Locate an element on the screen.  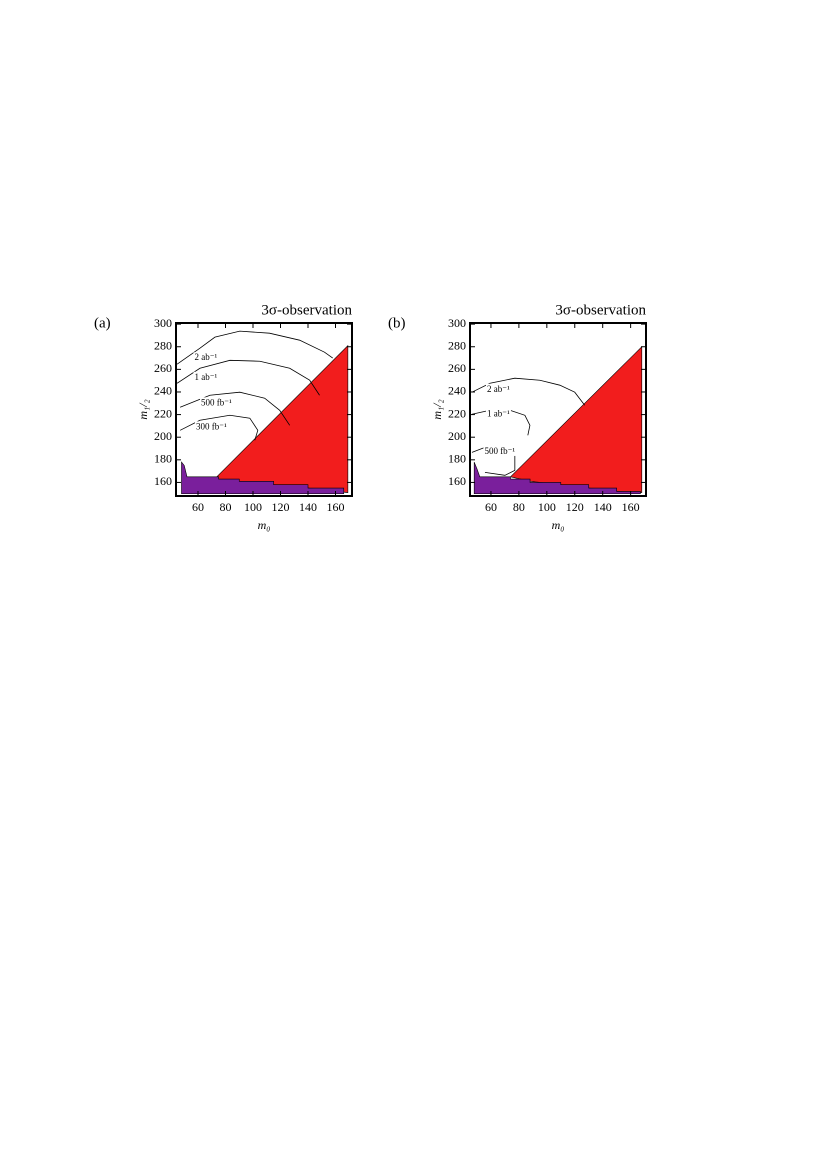
contour-label: 300 fb⁻¹ is located at coordinates (211, 426).